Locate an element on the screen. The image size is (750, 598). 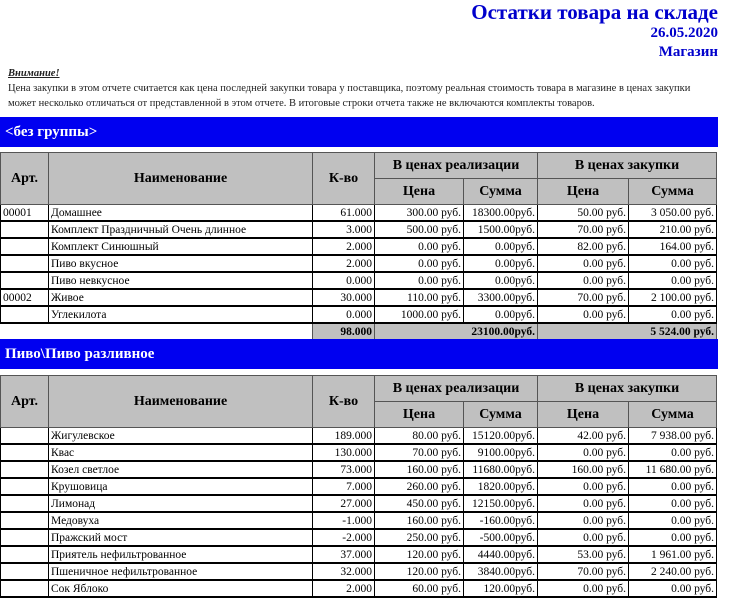
cell-name: Углекилота is located at coordinates (180, 314).